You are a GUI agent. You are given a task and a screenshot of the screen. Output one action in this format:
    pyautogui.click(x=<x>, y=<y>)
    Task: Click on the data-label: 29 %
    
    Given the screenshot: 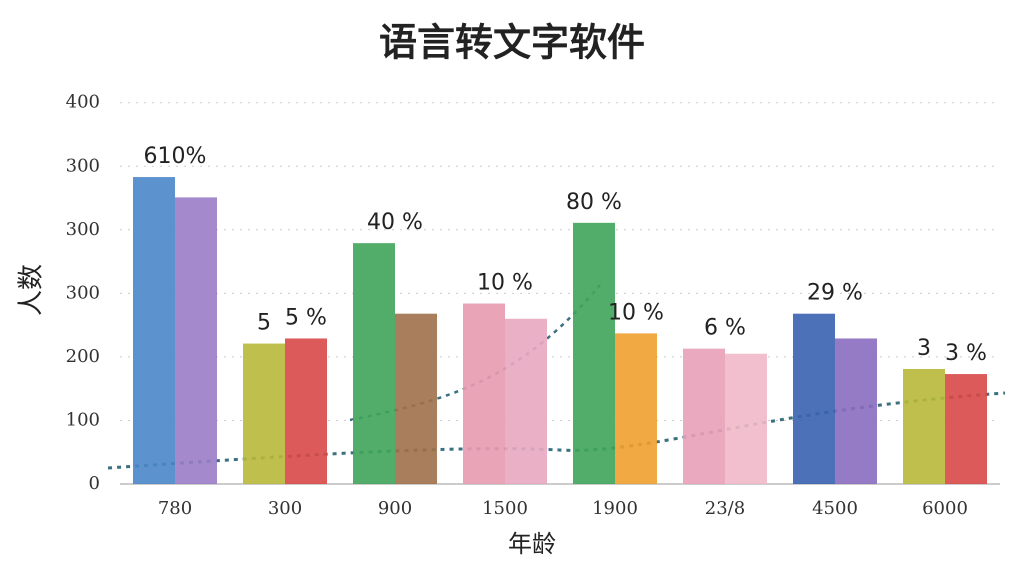 What is the action you would take?
    pyautogui.click(x=835, y=293)
    